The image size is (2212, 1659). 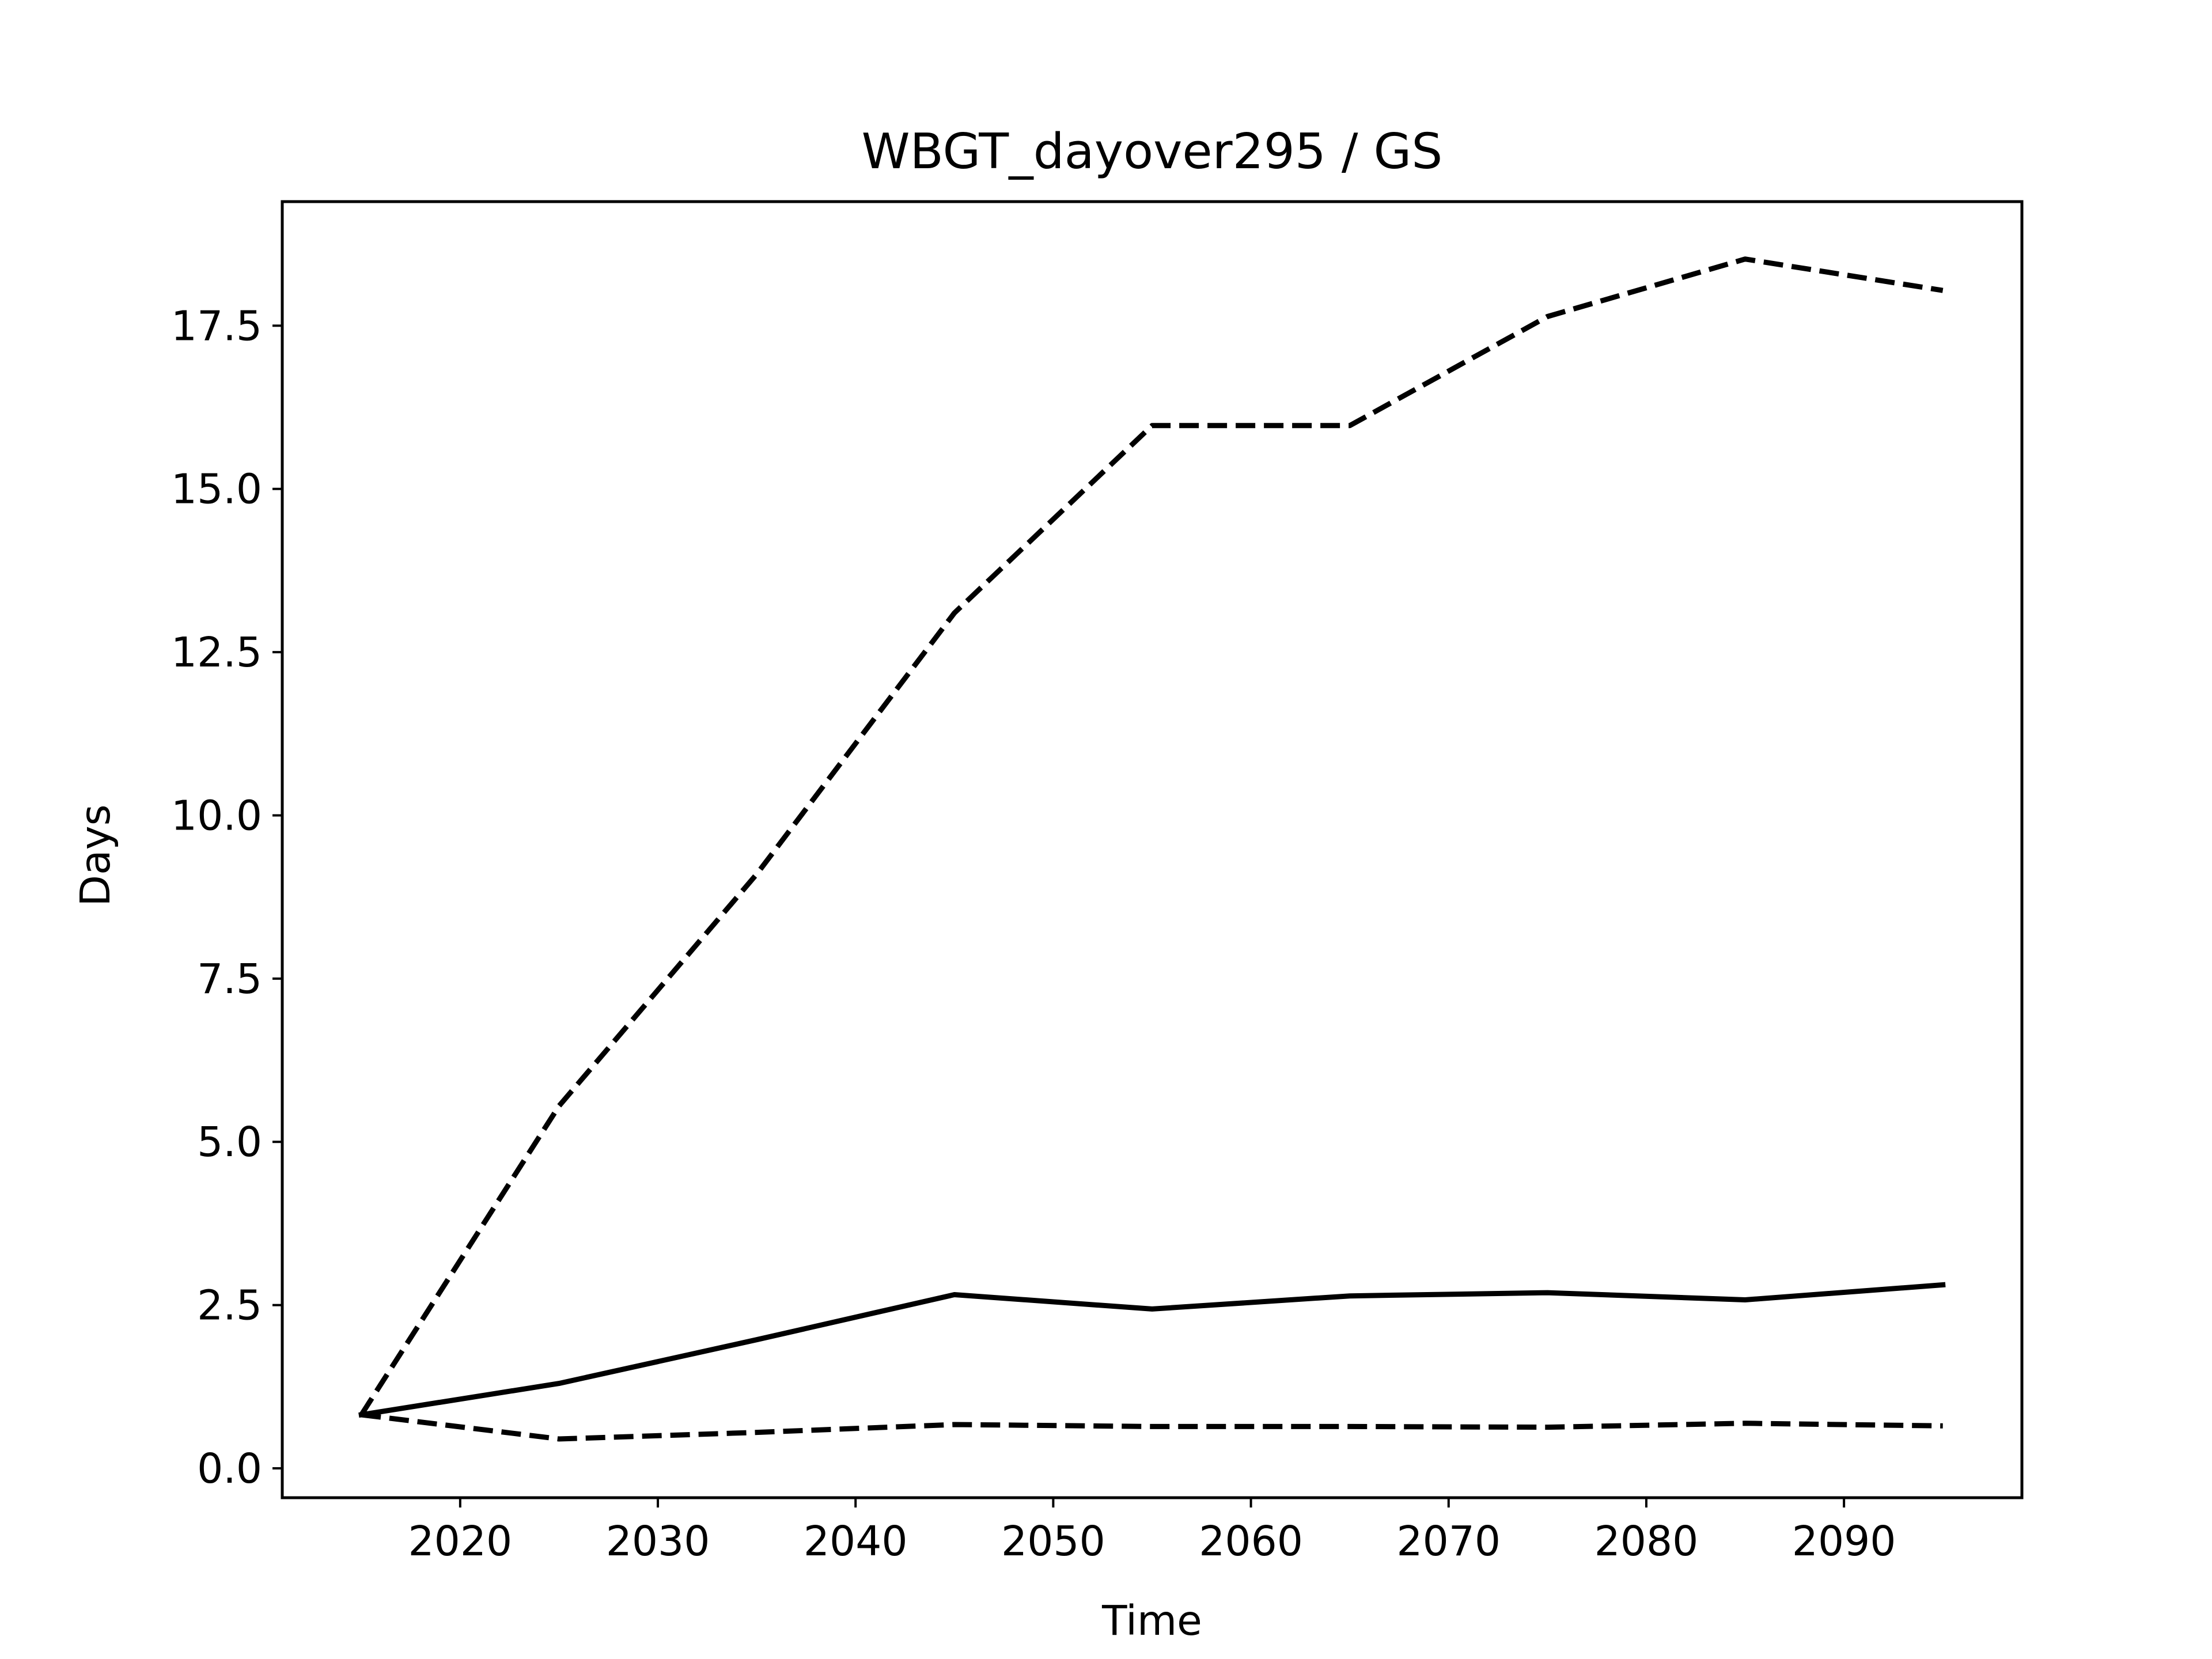 What do you see at coordinates (216, 815) in the screenshot?
I see `y-tick-label: 10.0` at bounding box center [216, 815].